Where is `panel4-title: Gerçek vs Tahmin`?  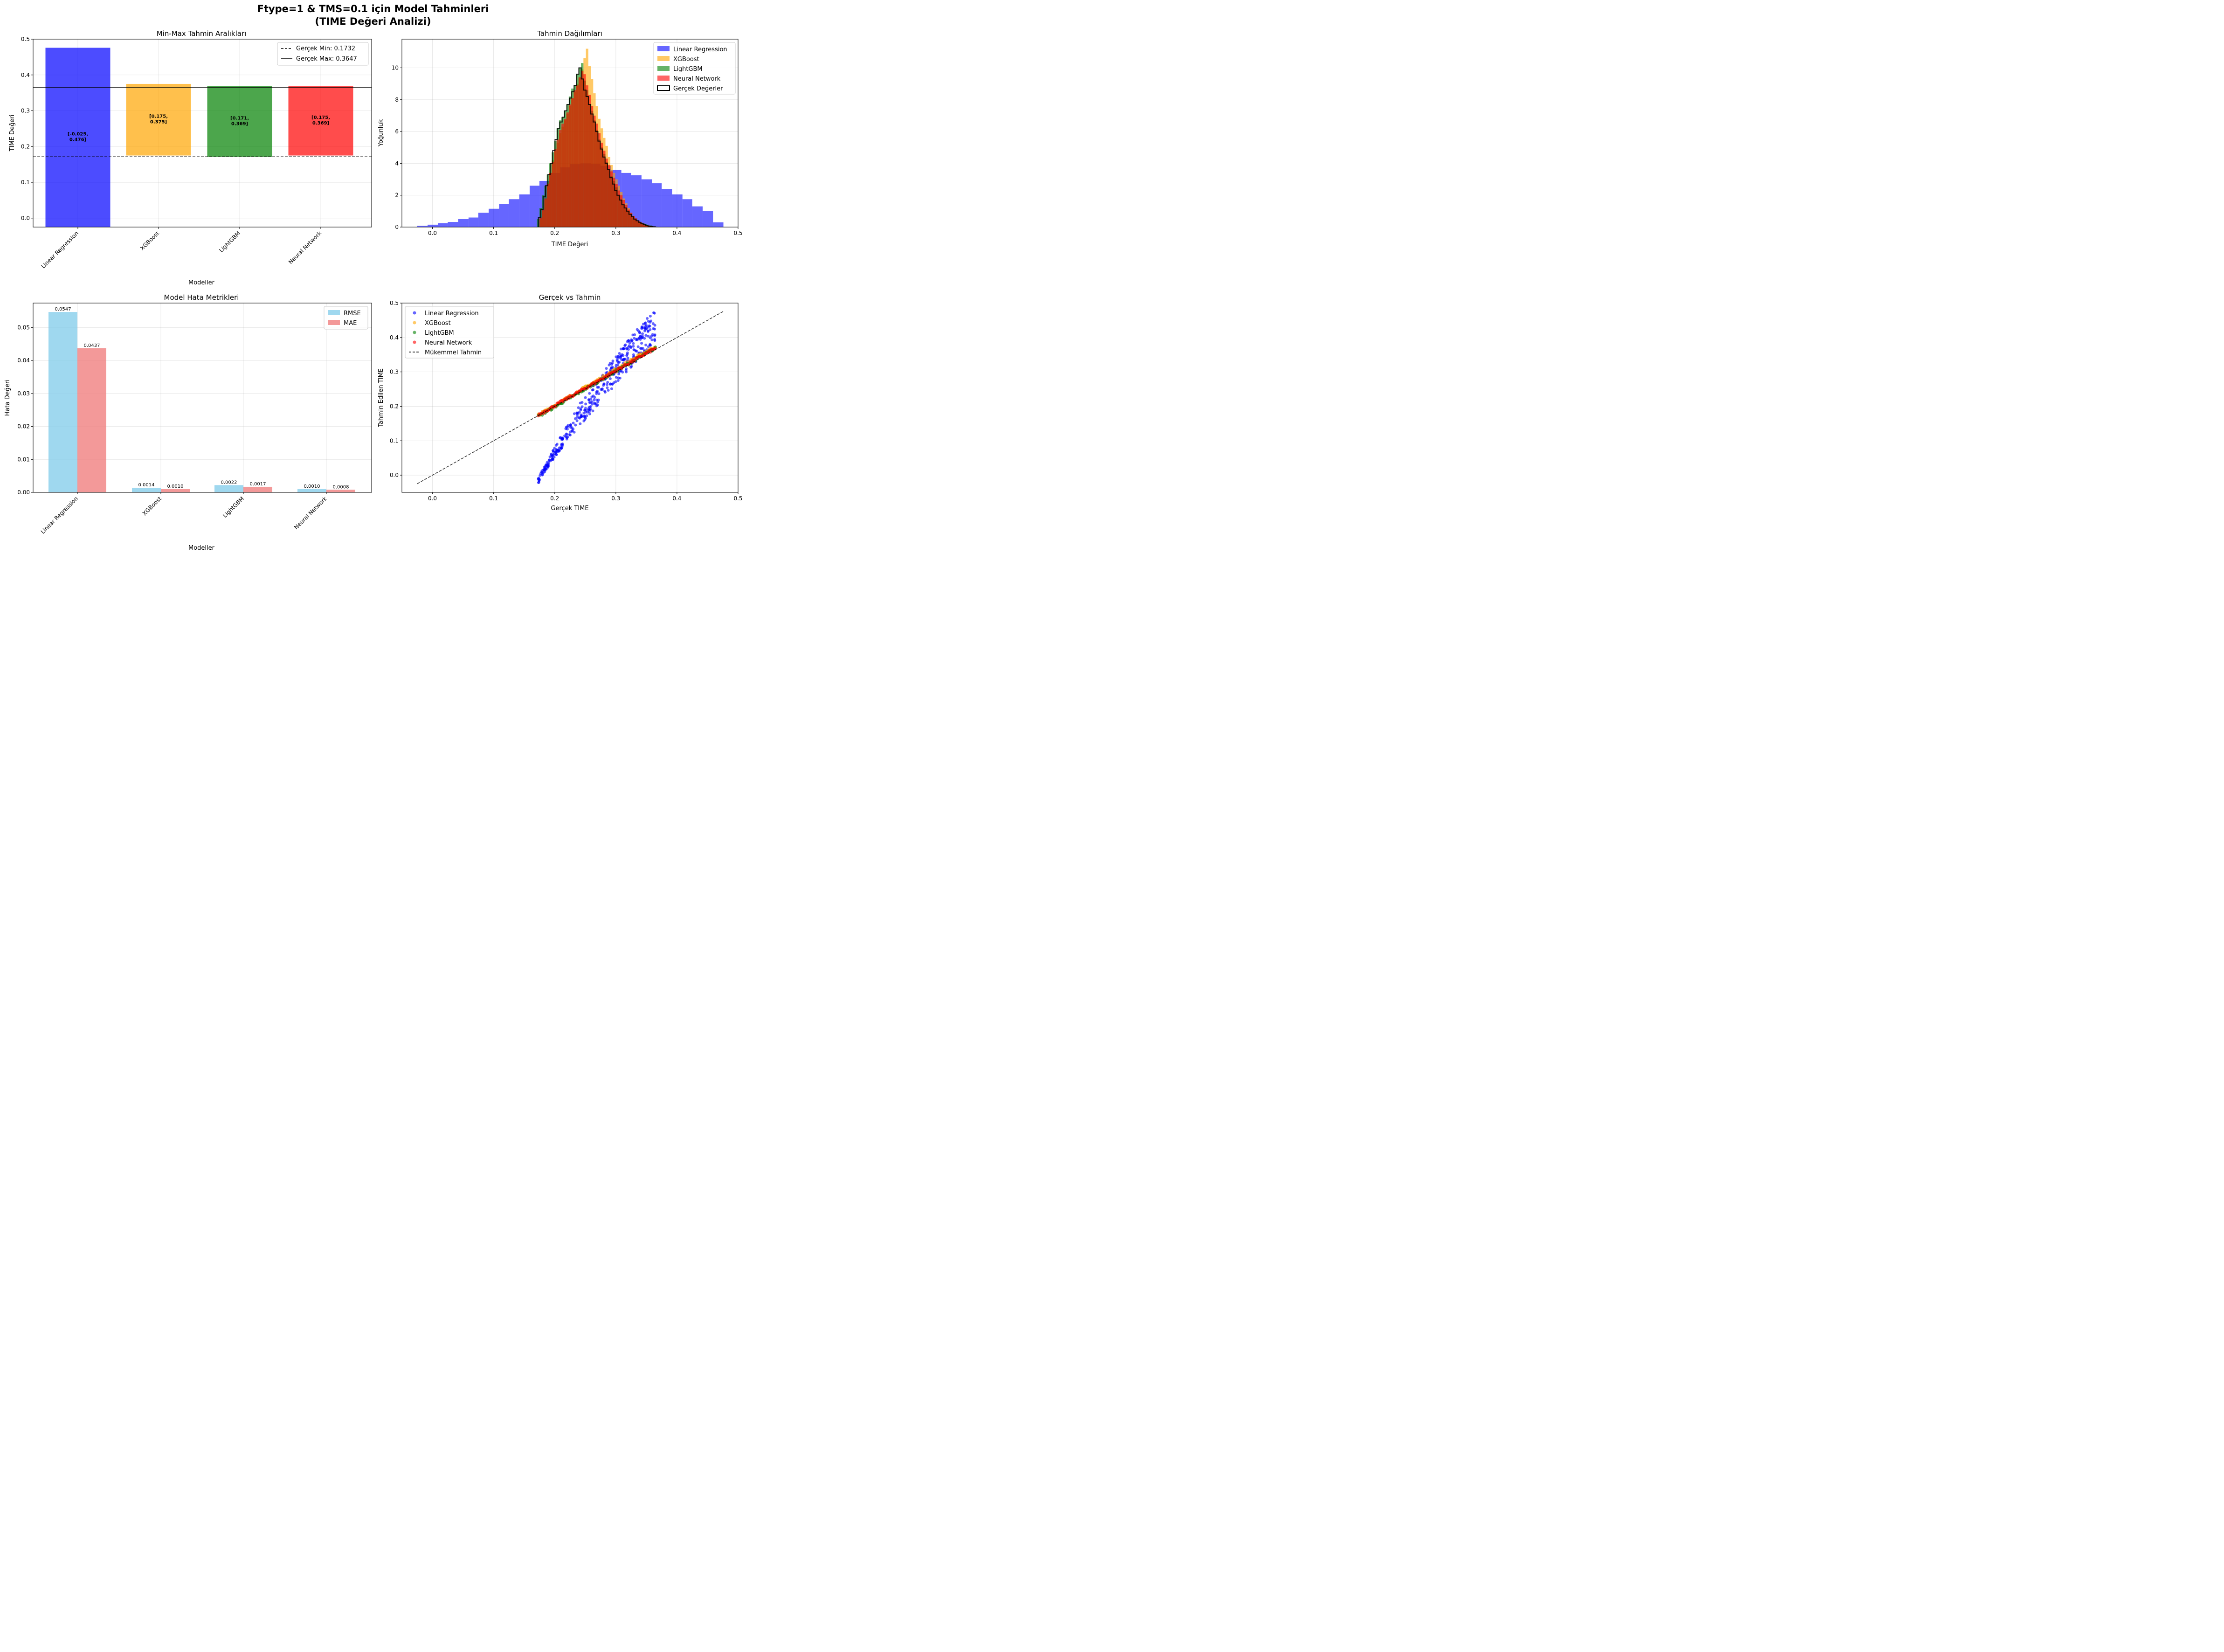 panel4-title: Gerçek vs Tahmin is located at coordinates (570, 297).